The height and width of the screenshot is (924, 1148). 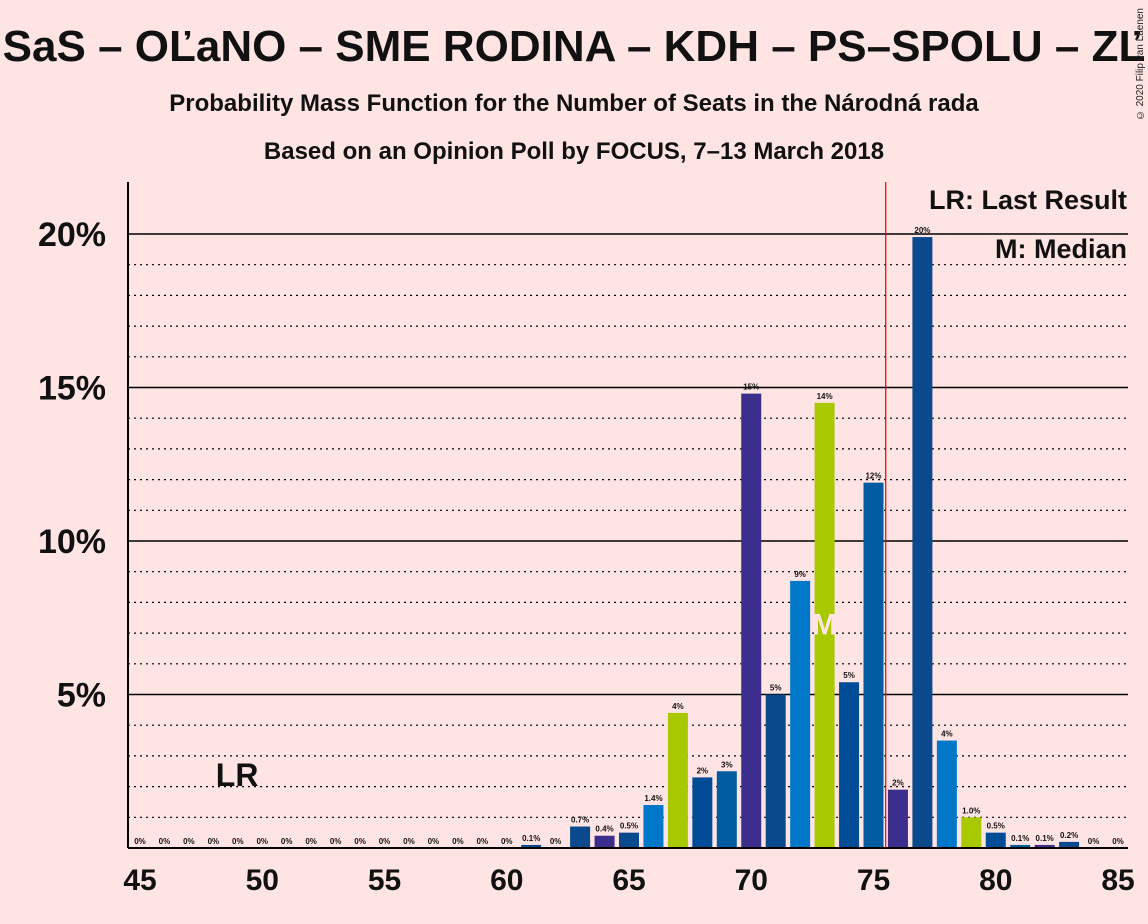 What do you see at coordinates (434, 841) in the screenshot?
I see `bar-label-seat-57: 0%` at bounding box center [434, 841].